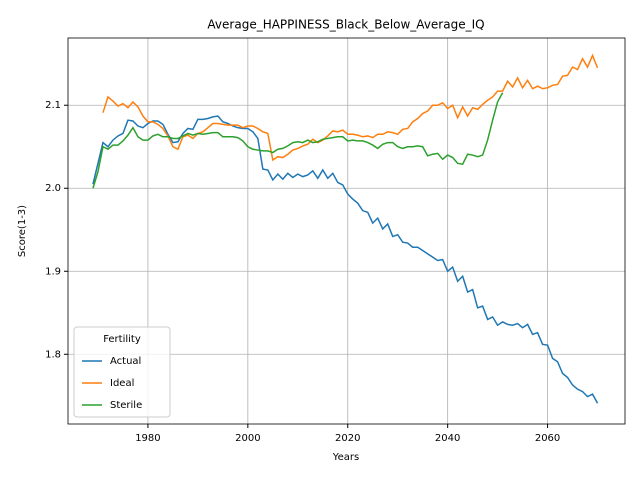 The image size is (640, 484). What do you see at coordinates (53, 354) in the screenshot?
I see `y-tick-label: 1.8` at bounding box center [53, 354].